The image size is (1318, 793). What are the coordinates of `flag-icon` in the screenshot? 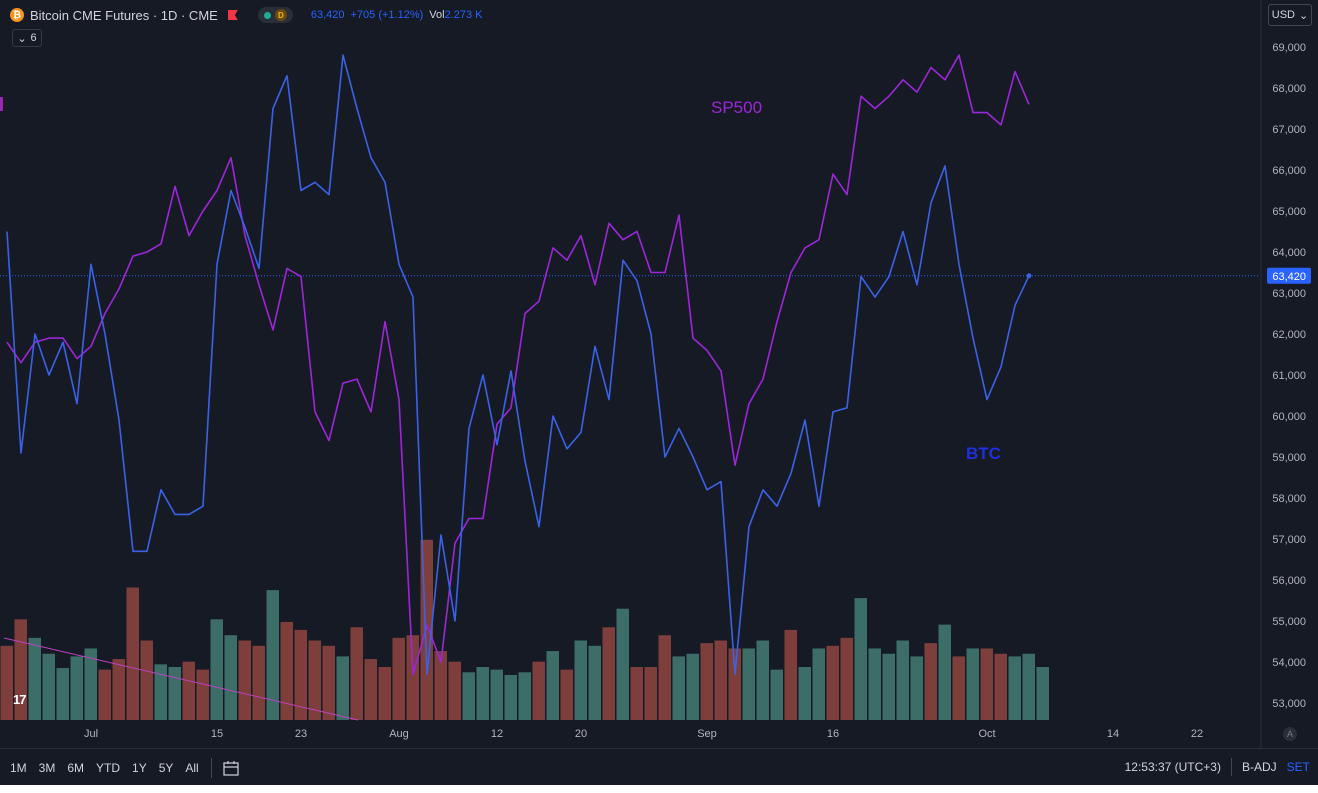 It's located at (232, 15).